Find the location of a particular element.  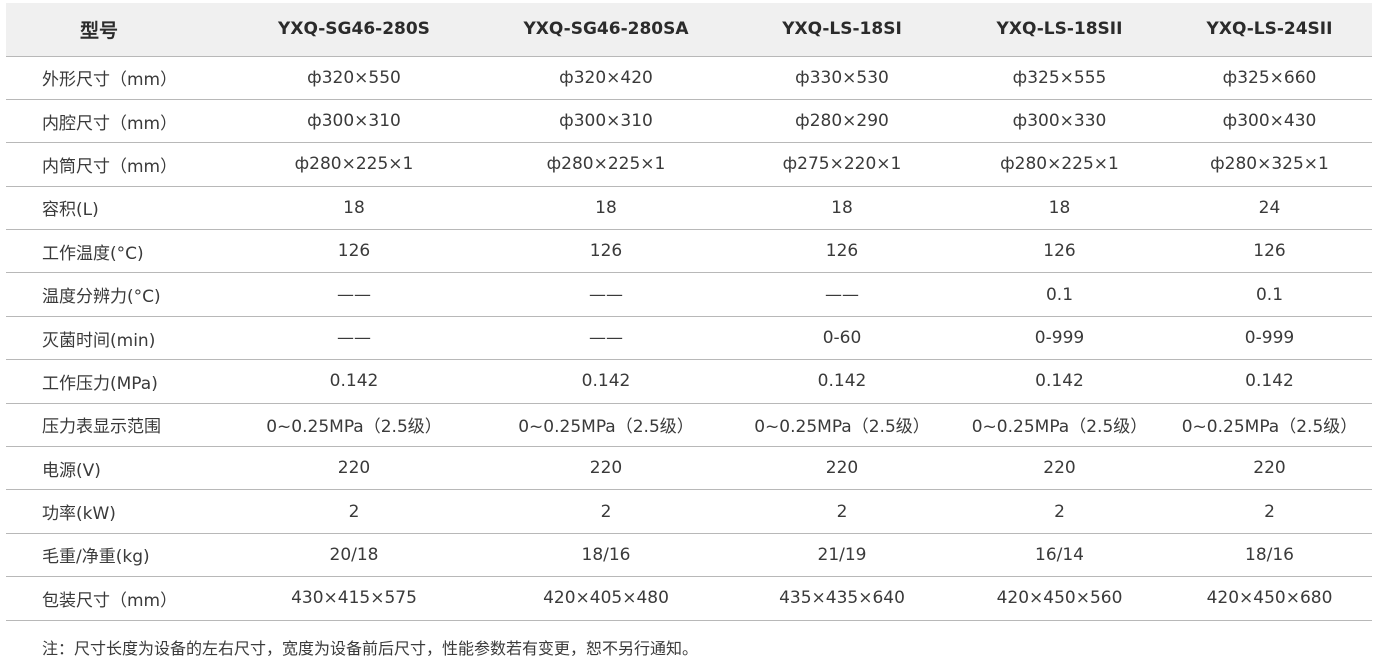

header-cell-model: 型号 is located at coordinates (117, 30).